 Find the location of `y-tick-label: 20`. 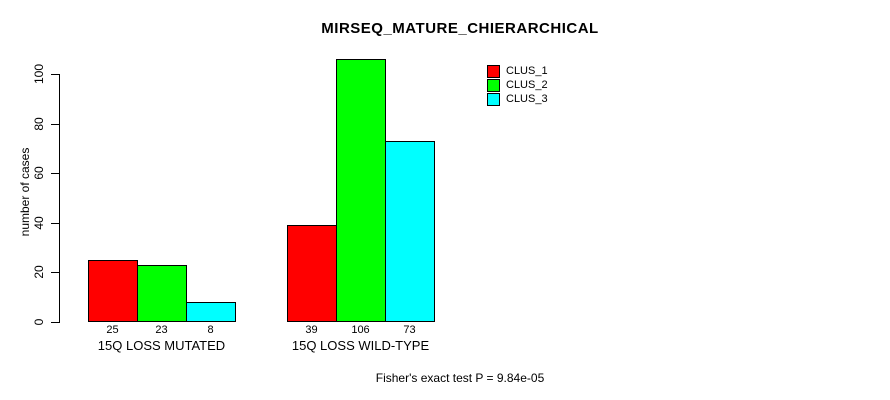

y-tick-label: 20 is located at coordinates (39, 272).